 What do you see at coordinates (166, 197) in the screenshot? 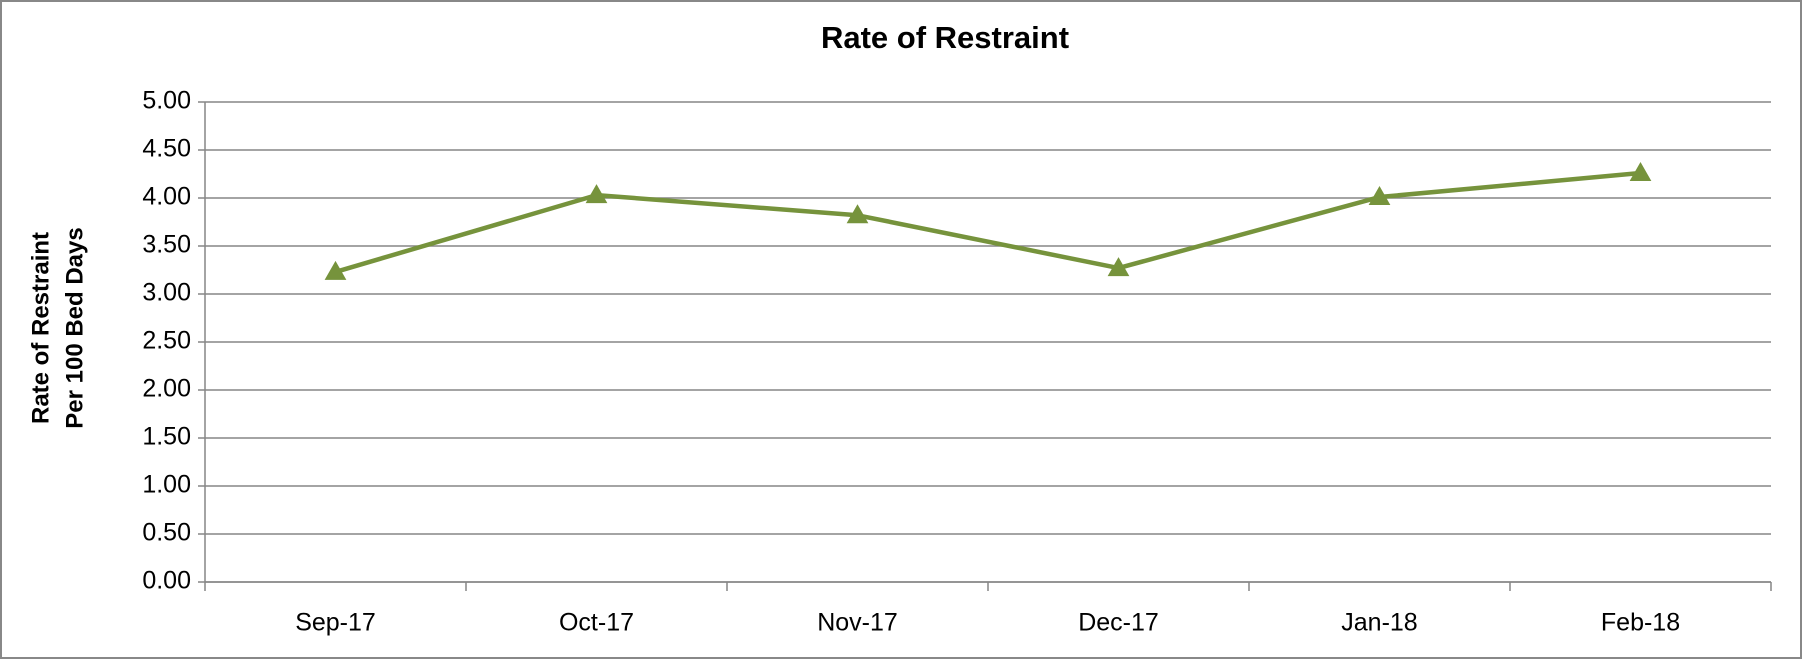
I see `y-tick-label: 4.00` at bounding box center [166, 197].